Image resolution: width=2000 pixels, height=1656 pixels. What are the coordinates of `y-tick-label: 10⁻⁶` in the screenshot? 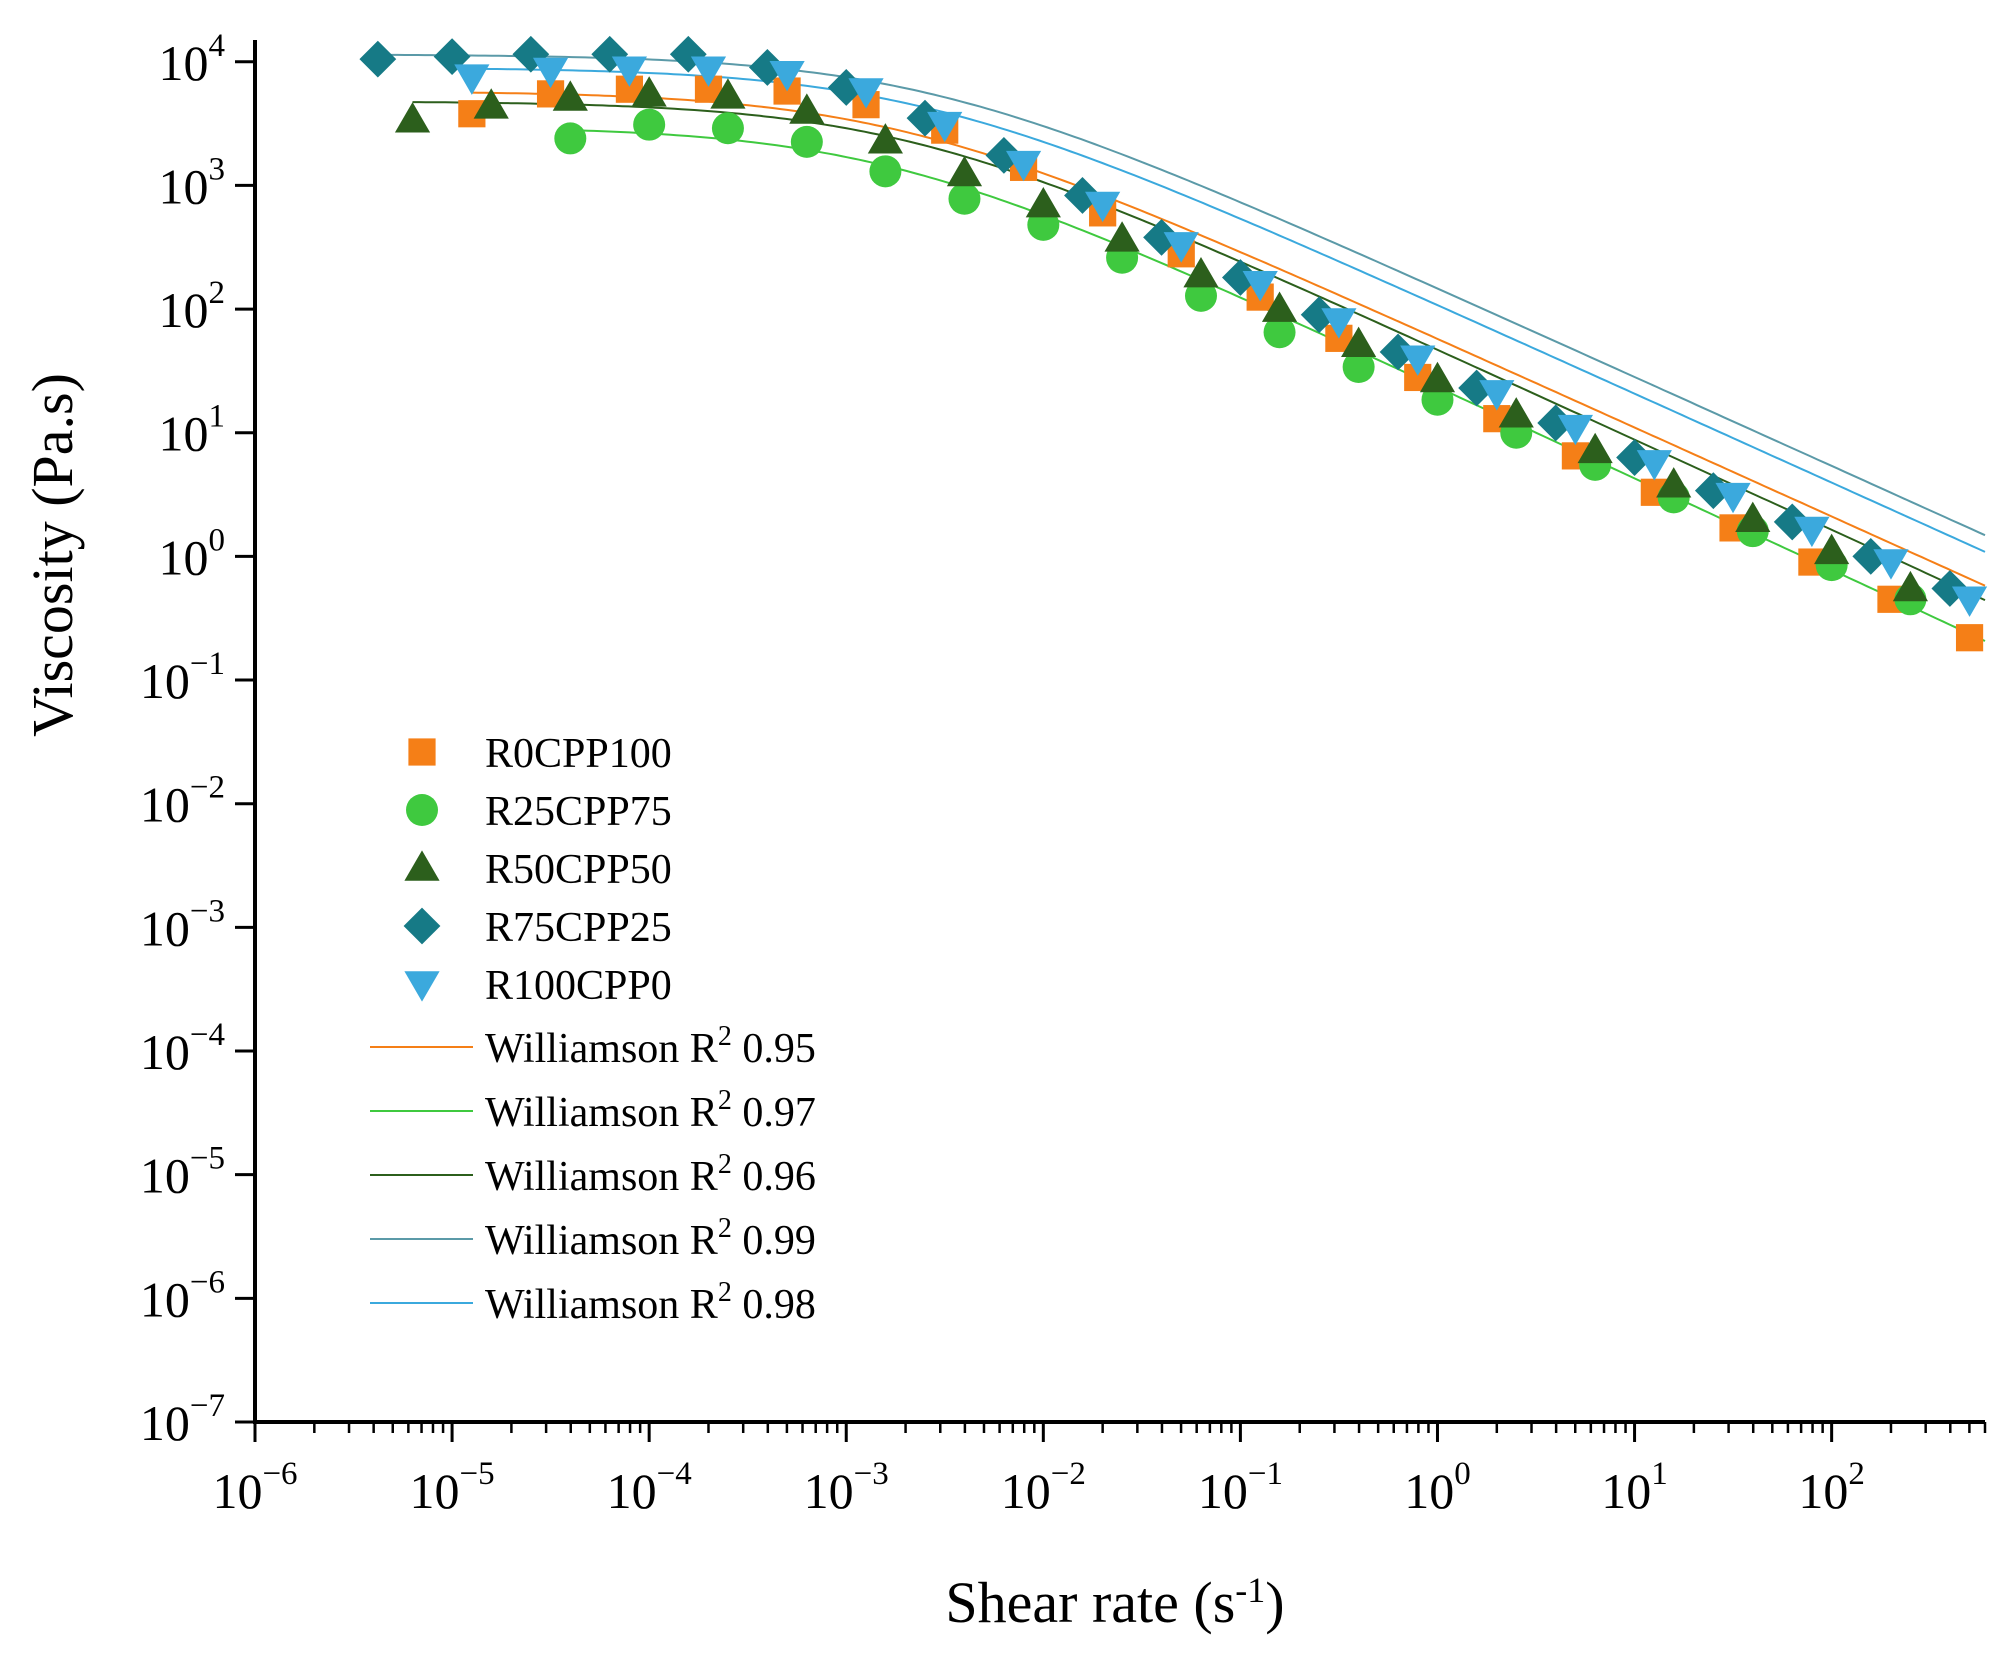 It's located at (182, 1295).